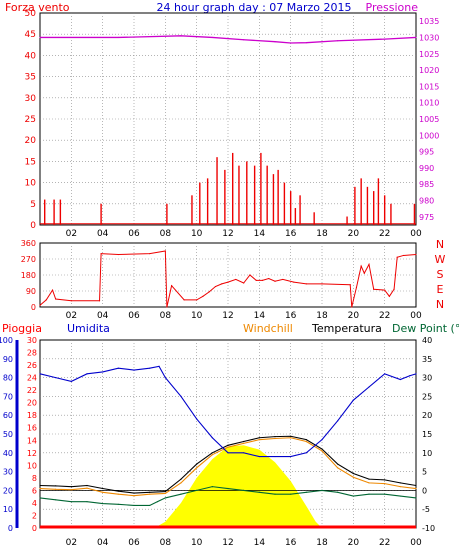 The height and width of the screenshot is (560, 459). Describe the element at coordinates (260, 543) in the screenshot. I see `time-tick-label: 14` at that location.